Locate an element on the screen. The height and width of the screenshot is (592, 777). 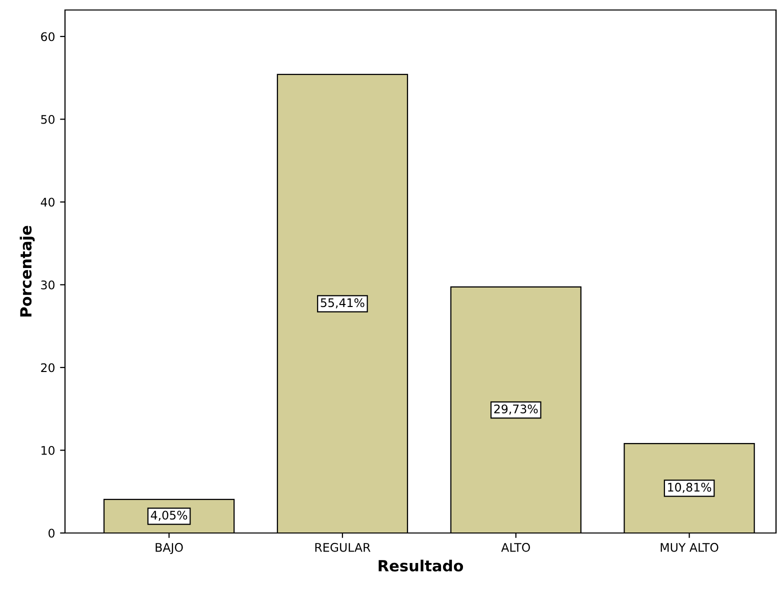
x-tick-label: REGULAR is located at coordinates (342, 547).